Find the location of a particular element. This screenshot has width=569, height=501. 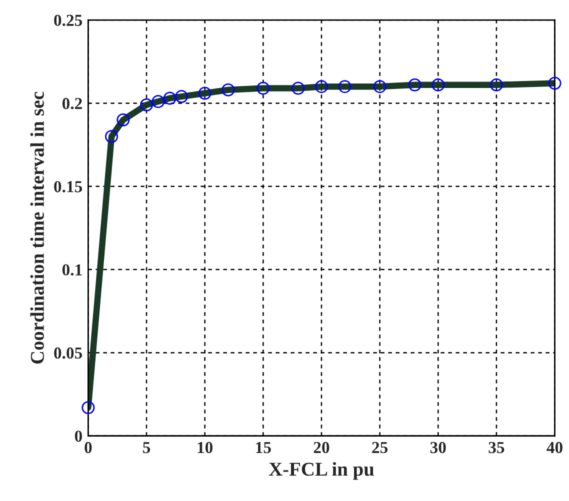

x-tick-label: 15 is located at coordinates (263, 448).